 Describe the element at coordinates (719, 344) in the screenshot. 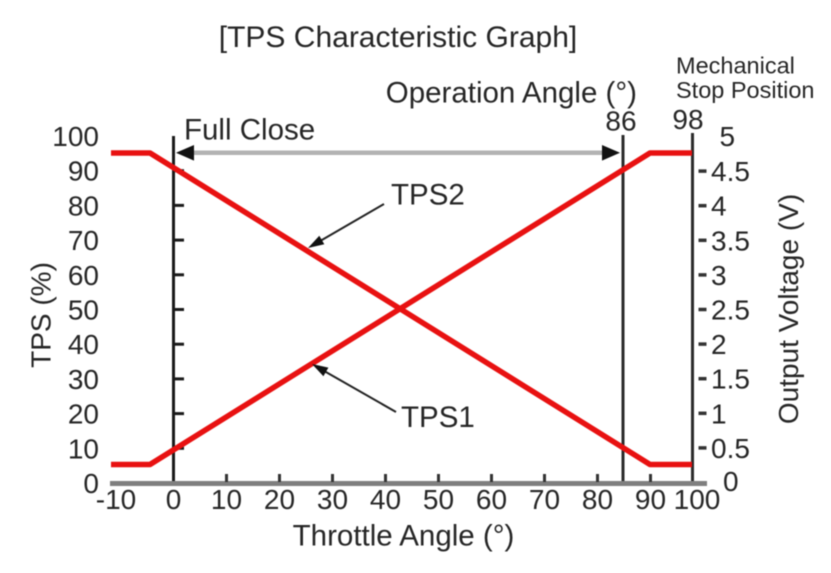

I see `svg-text: 2` at that location.